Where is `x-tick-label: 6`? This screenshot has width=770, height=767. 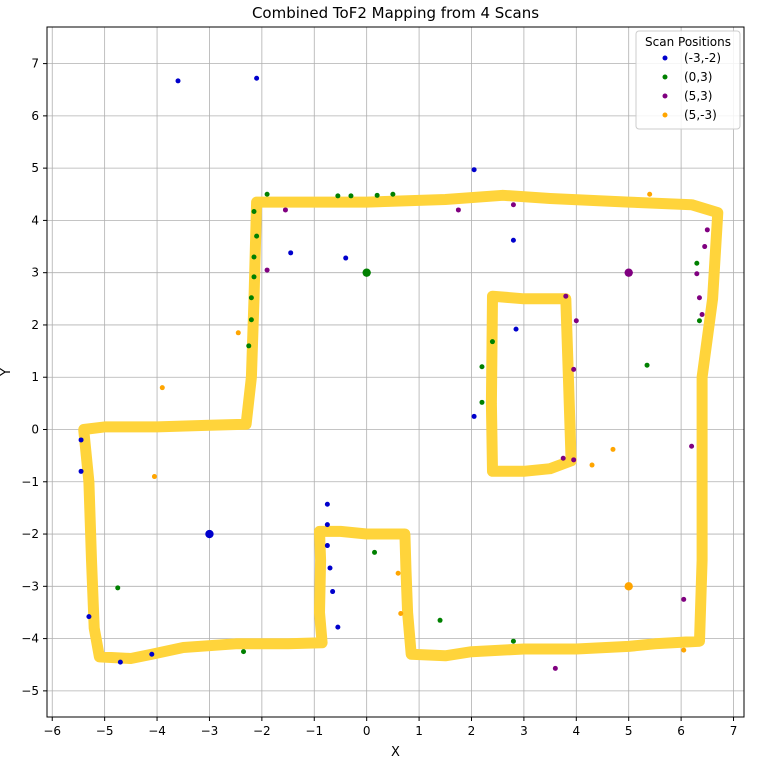
x-tick-label: 6 is located at coordinates (681, 731).